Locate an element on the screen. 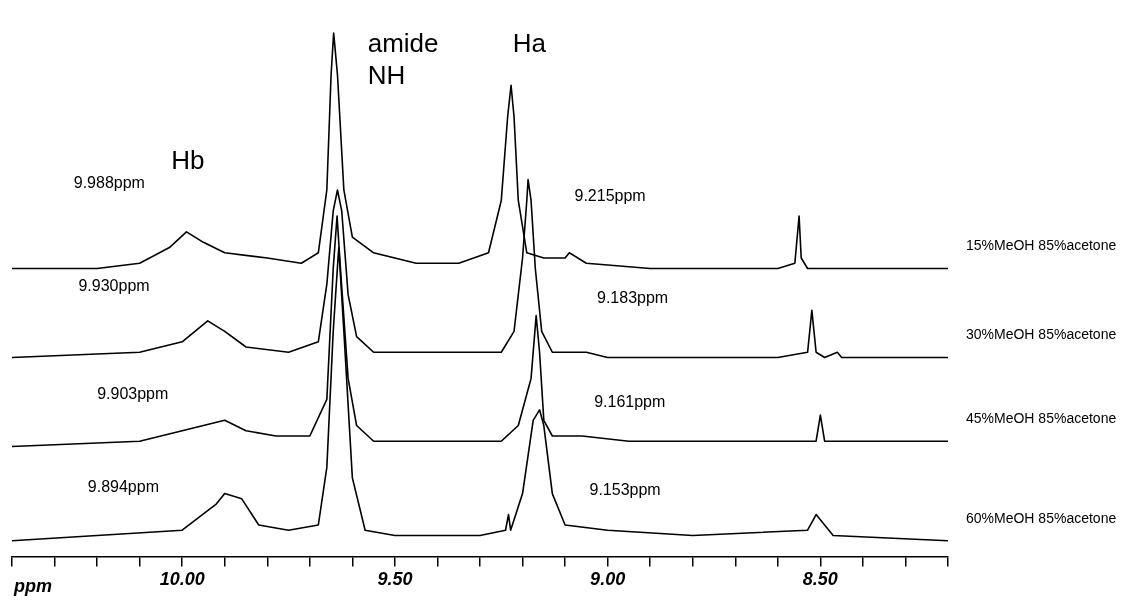 This screenshot has height=607, width=1148. annotation: amide NH is located at coordinates (403, 58).